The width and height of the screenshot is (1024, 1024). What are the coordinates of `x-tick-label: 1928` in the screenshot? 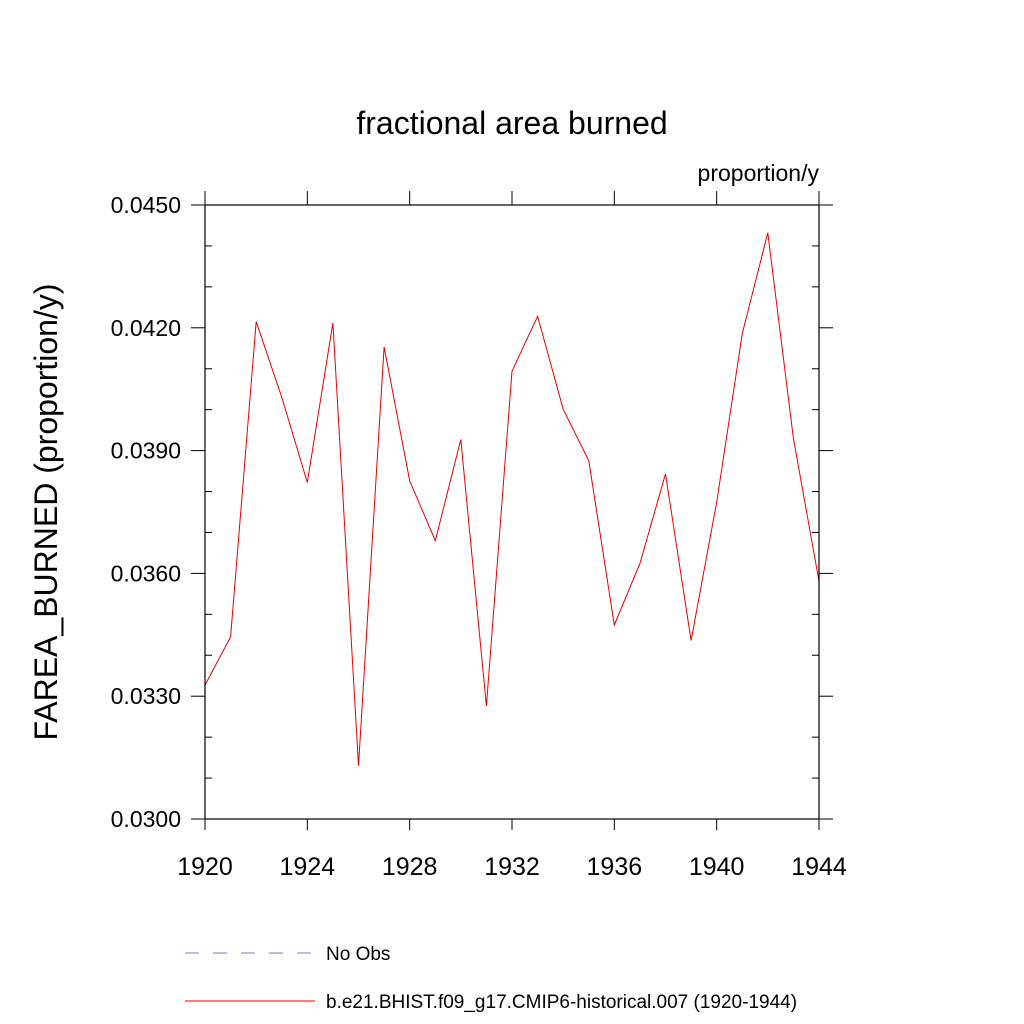 It's located at (410, 867).